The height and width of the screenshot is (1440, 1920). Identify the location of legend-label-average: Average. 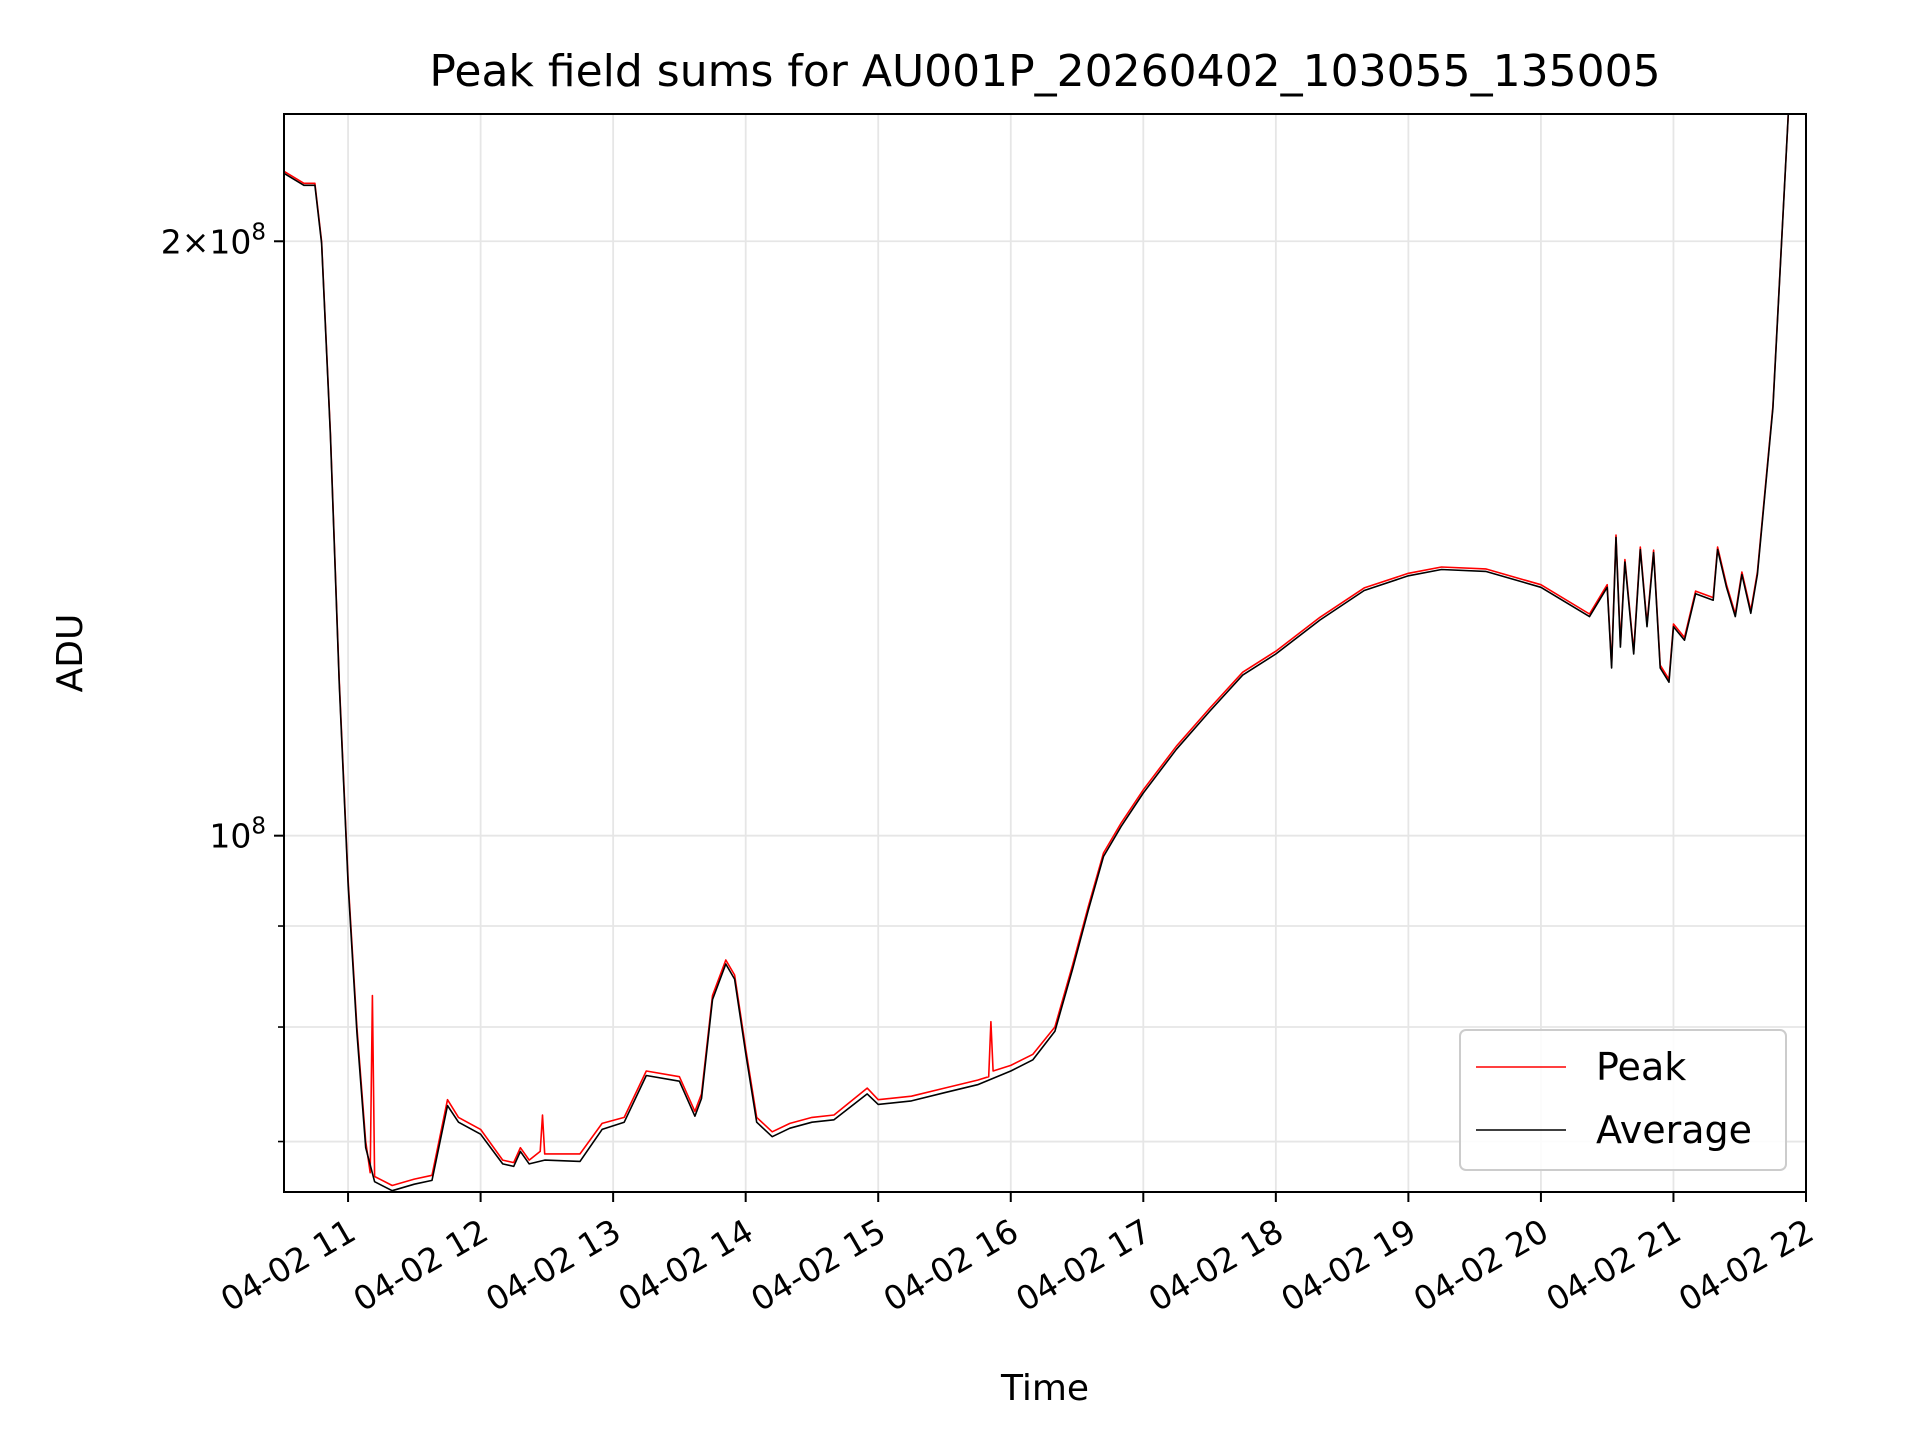
(1674, 1130).